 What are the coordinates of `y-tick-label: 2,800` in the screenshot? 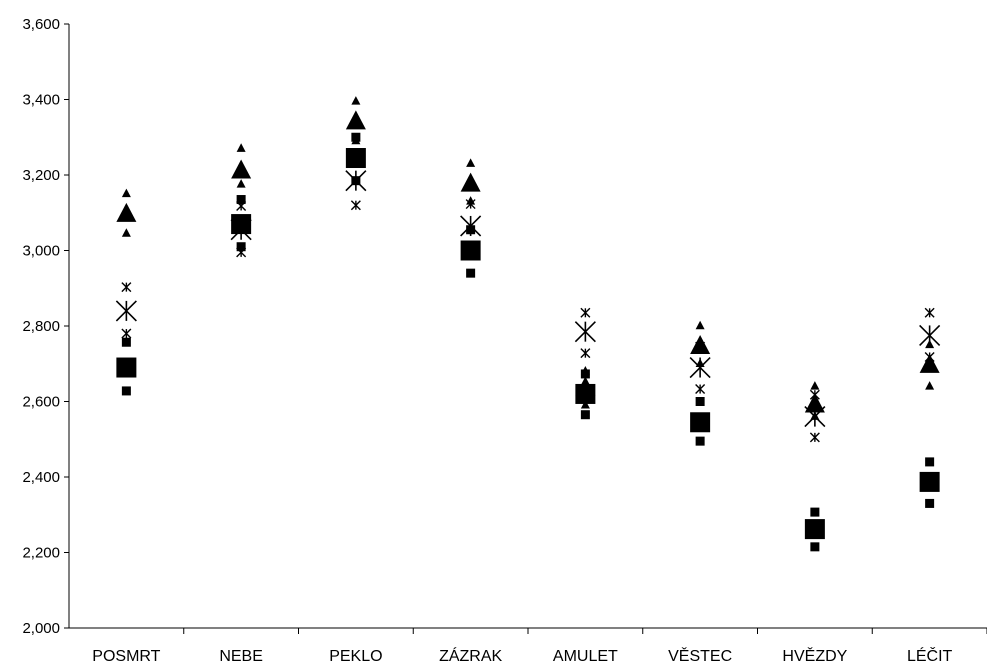 It's located at (41, 326).